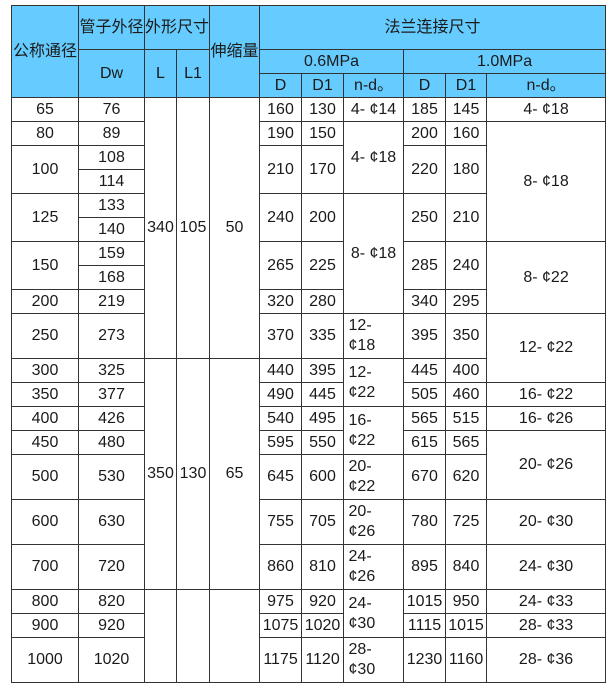 This screenshot has height=684, width=610. What do you see at coordinates (546, 277) in the screenshot?
I see `cell-text: 8- ¢22` at bounding box center [546, 277].